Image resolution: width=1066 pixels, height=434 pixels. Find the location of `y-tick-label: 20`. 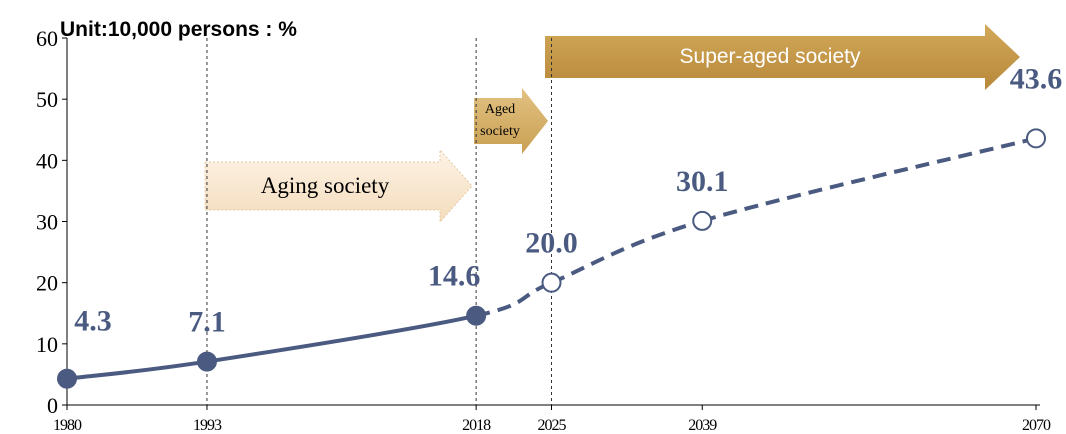

y-tick-label: 20 is located at coordinates (47, 283).